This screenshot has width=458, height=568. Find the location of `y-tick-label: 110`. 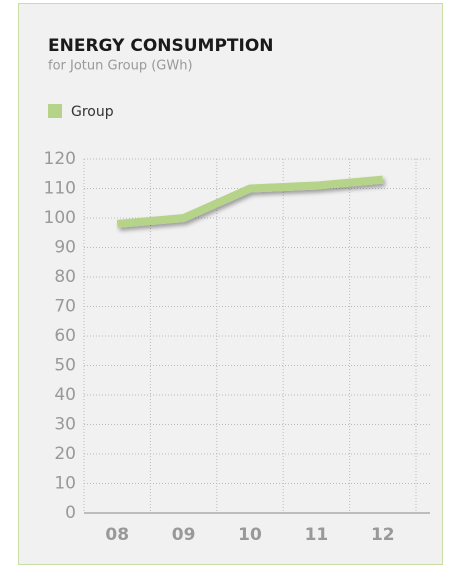

y-tick-label: 110 is located at coordinates (60, 189).